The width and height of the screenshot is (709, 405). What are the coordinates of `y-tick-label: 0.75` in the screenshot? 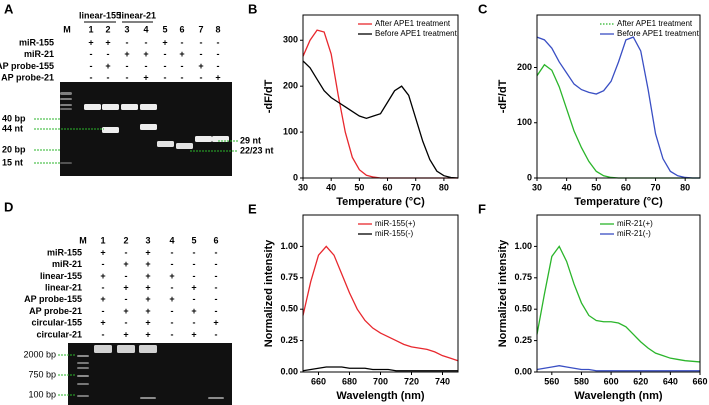 It's located at (523, 277).